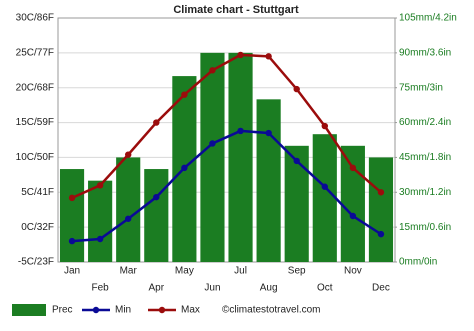  What do you see at coordinates (325, 288) in the screenshot?
I see `x-tick-label: Oct` at bounding box center [325, 288].